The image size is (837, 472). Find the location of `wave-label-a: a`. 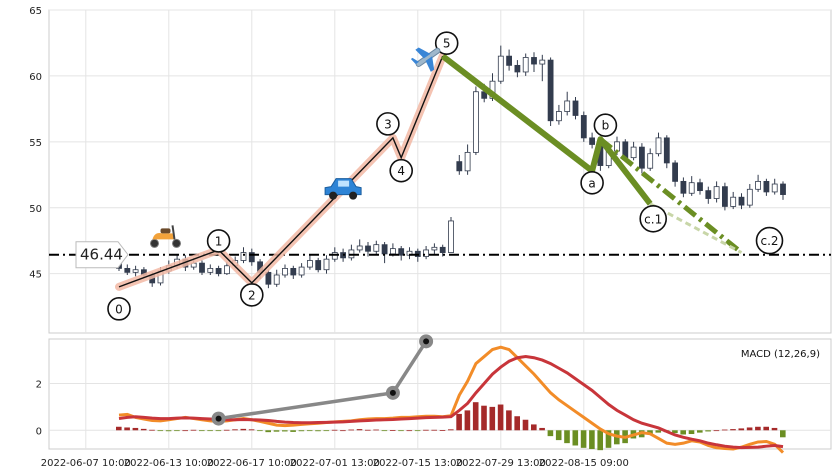

wave-label-a: a is located at coordinates (592, 183).